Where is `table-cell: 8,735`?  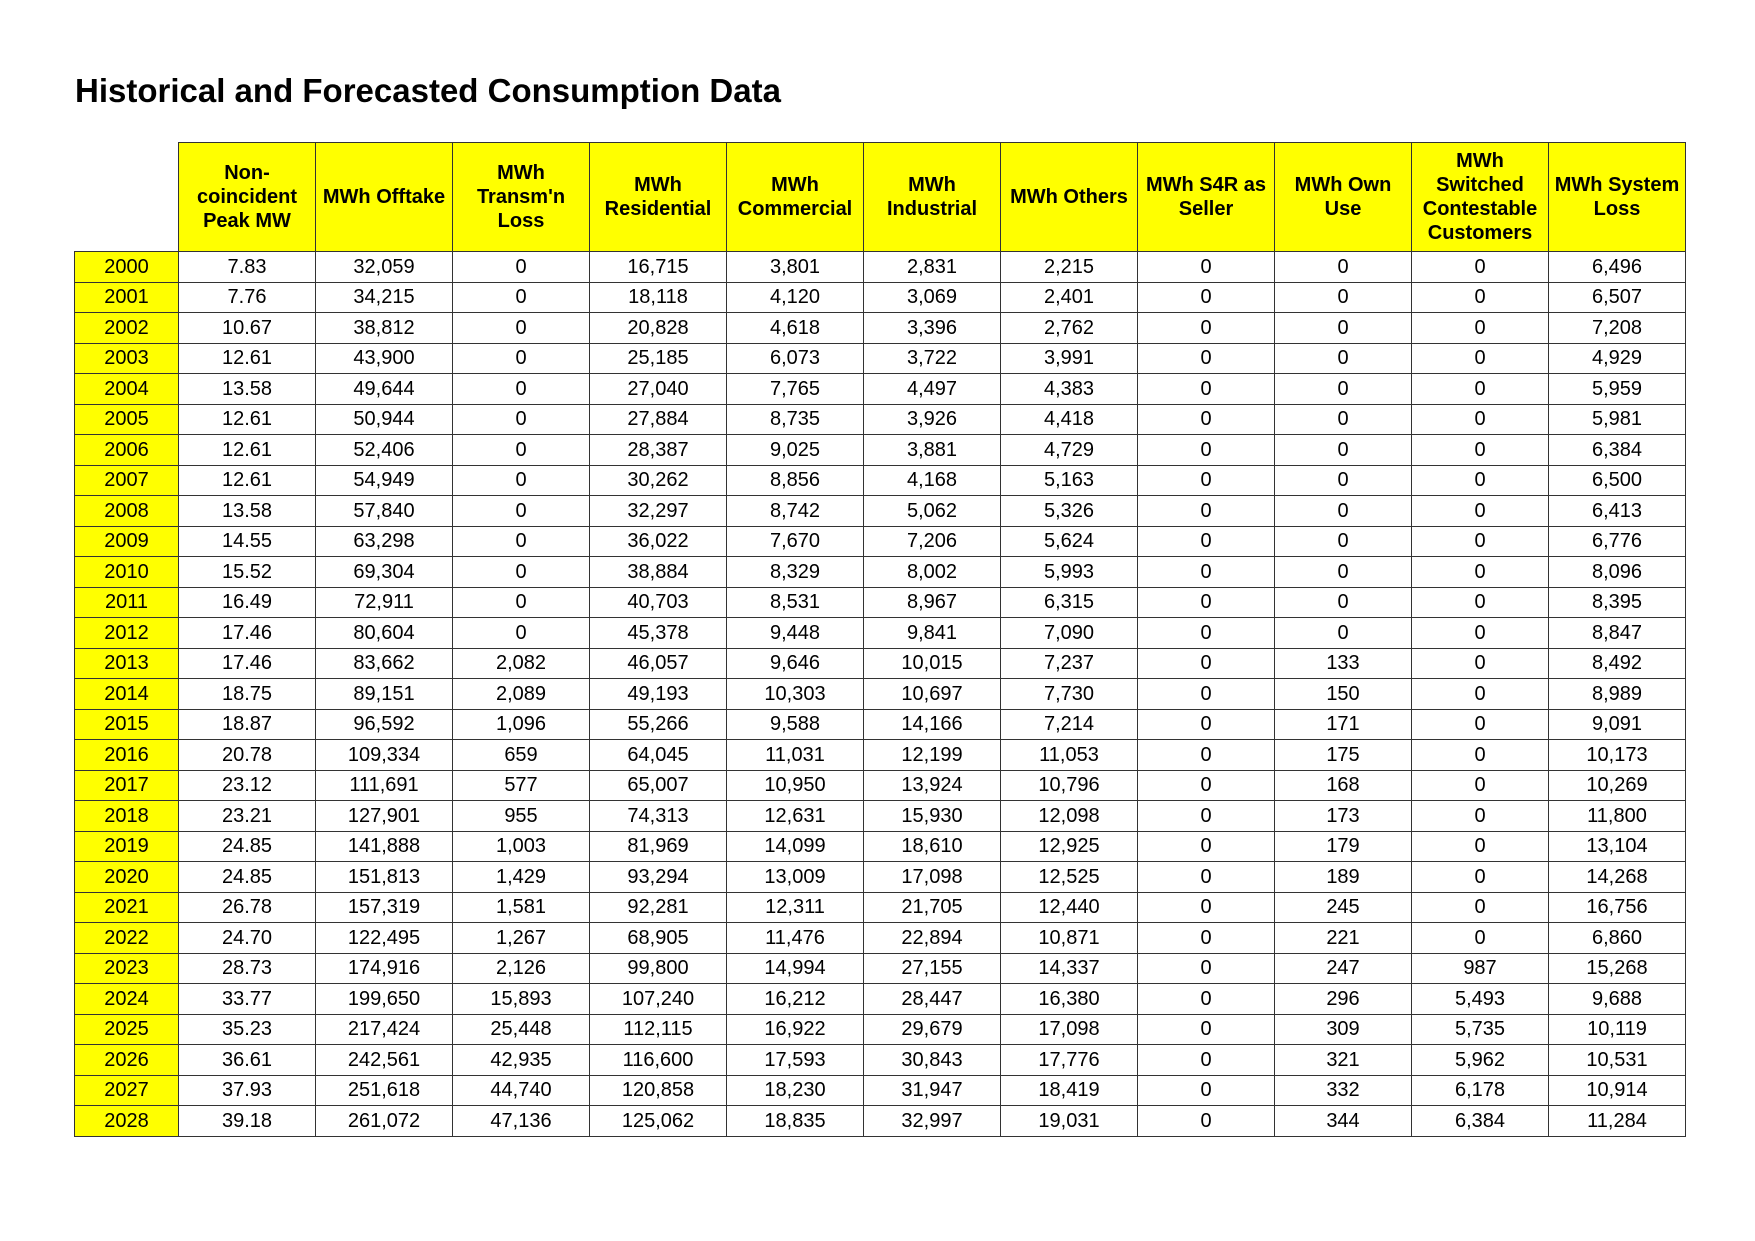
table-cell: 8,735 is located at coordinates (795, 419).